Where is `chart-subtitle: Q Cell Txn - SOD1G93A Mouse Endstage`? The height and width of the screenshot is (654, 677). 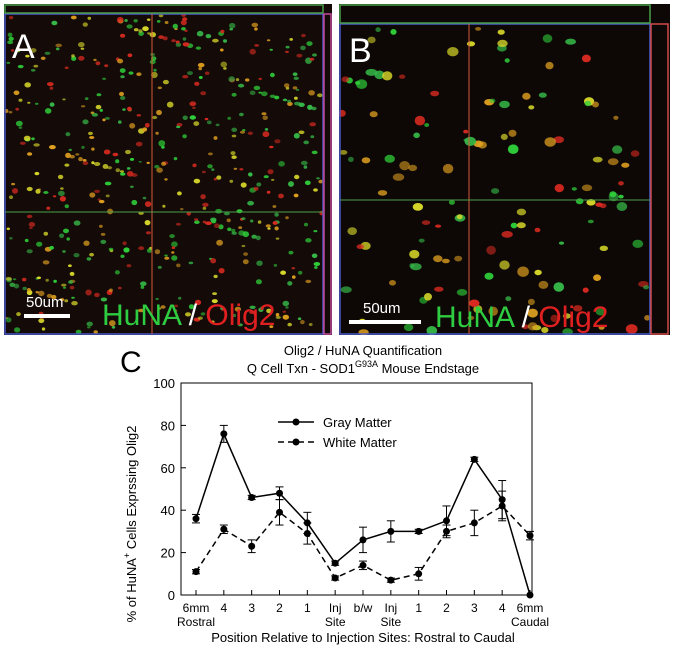
chart-subtitle: Q Cell Txn - SOD1G93A Mouse Endstage is located at coordinates (363, 367).